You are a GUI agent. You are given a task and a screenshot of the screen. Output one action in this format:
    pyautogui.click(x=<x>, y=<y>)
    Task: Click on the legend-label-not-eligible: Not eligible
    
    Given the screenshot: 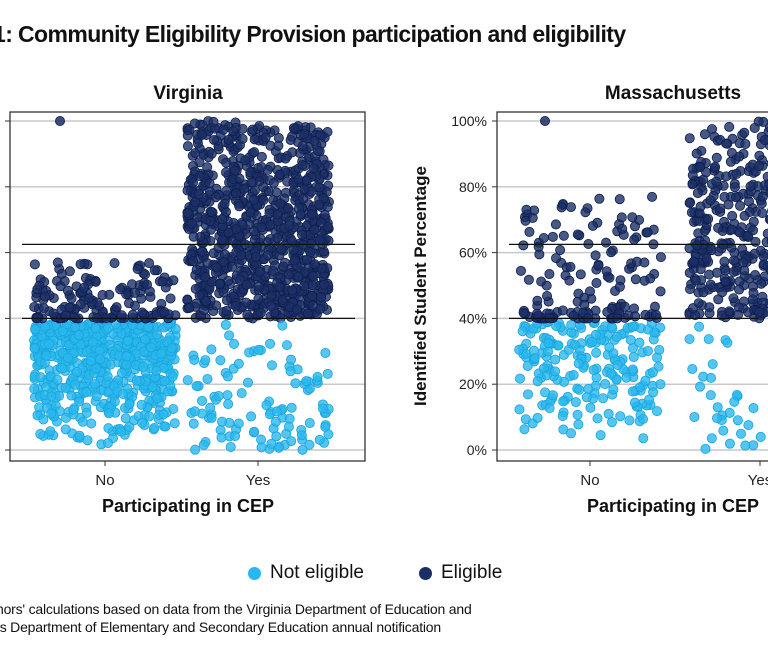 What is the action you would take?
    pyautogui.click(x=317, y=572)
    